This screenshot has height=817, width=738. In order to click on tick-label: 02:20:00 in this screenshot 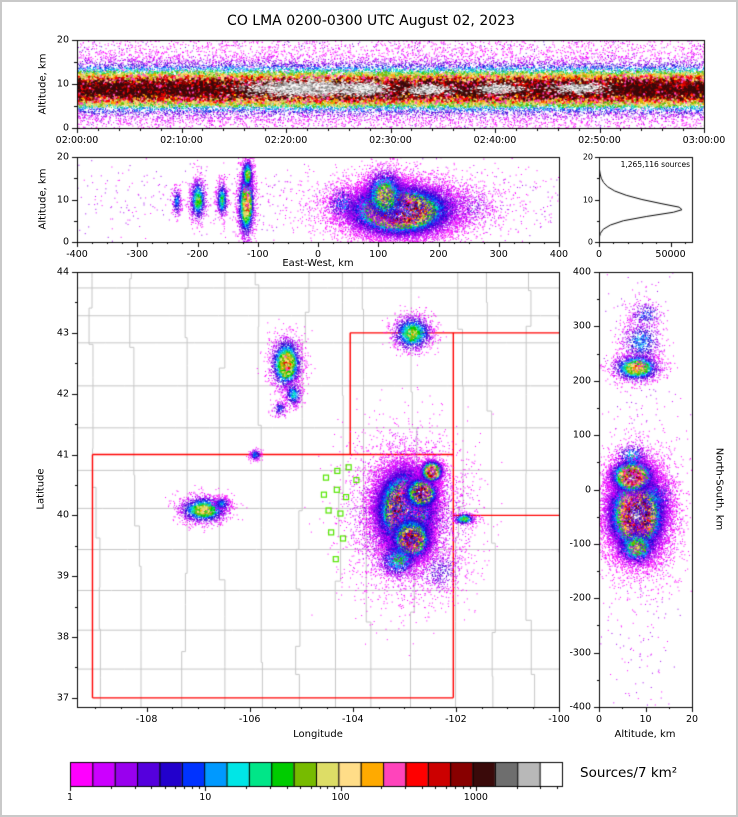, I will do `click(286, 140)`.